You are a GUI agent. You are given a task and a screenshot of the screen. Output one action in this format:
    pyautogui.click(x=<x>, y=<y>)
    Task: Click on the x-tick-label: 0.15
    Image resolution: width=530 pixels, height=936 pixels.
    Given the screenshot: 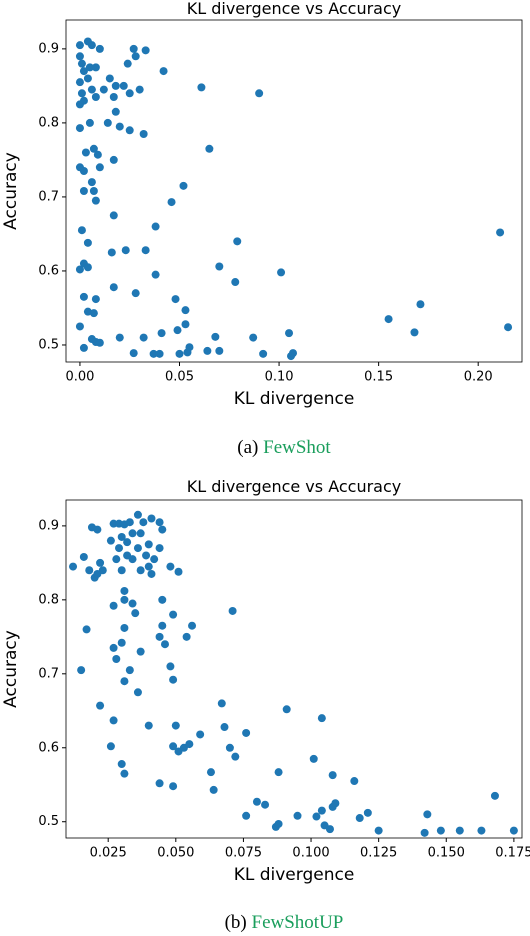 What is the action you would take?
    pyautogui.click(x=378, y=377)
    